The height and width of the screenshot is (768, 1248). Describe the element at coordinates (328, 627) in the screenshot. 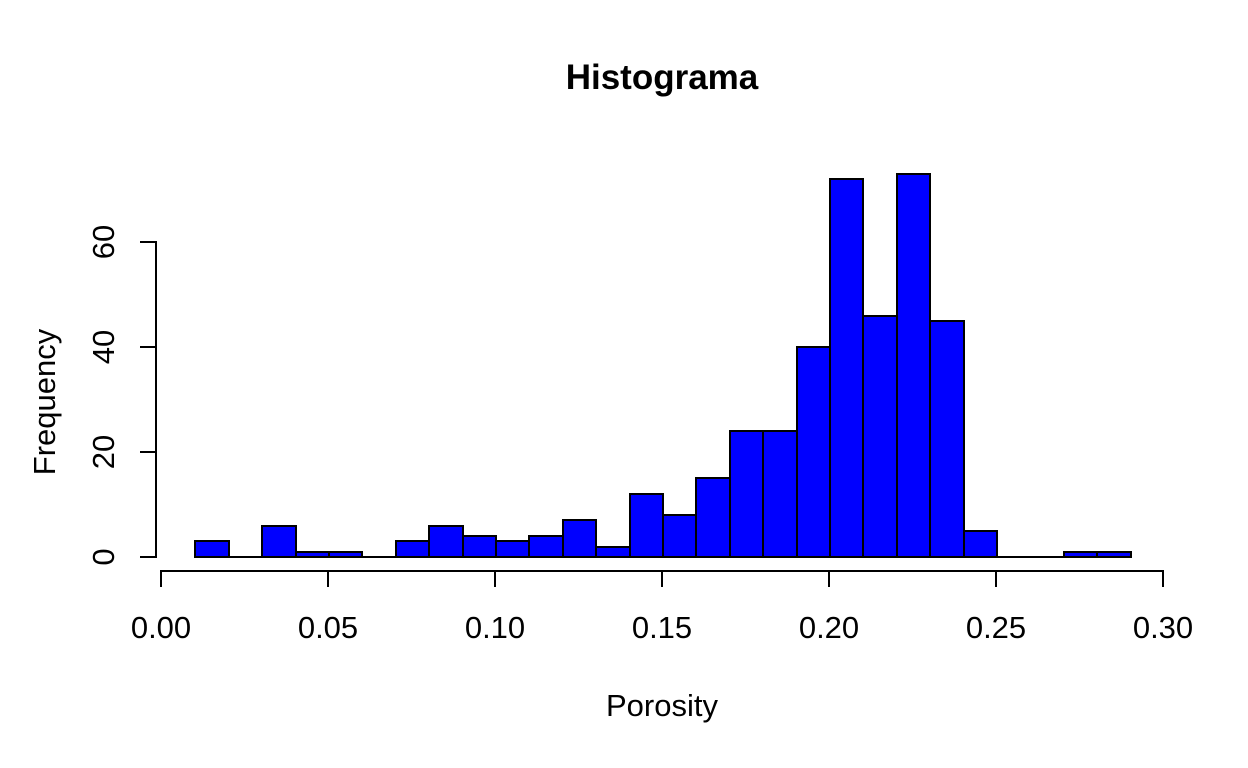

I see `x-tick-label: 0.05` at that location.